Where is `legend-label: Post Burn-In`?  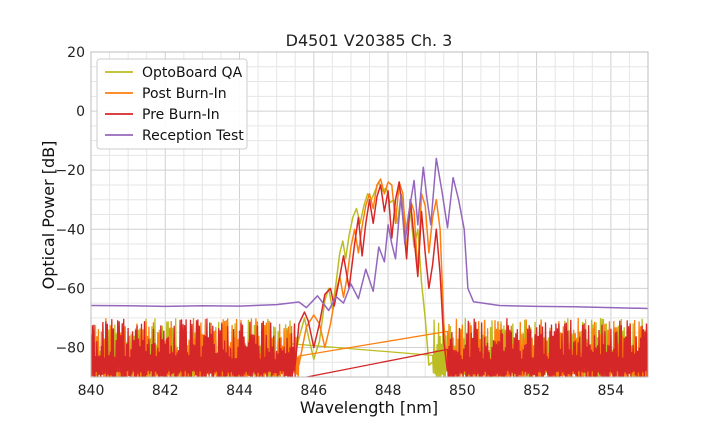
legend-label: Post Burn-In is located at coordinates (184, 94).